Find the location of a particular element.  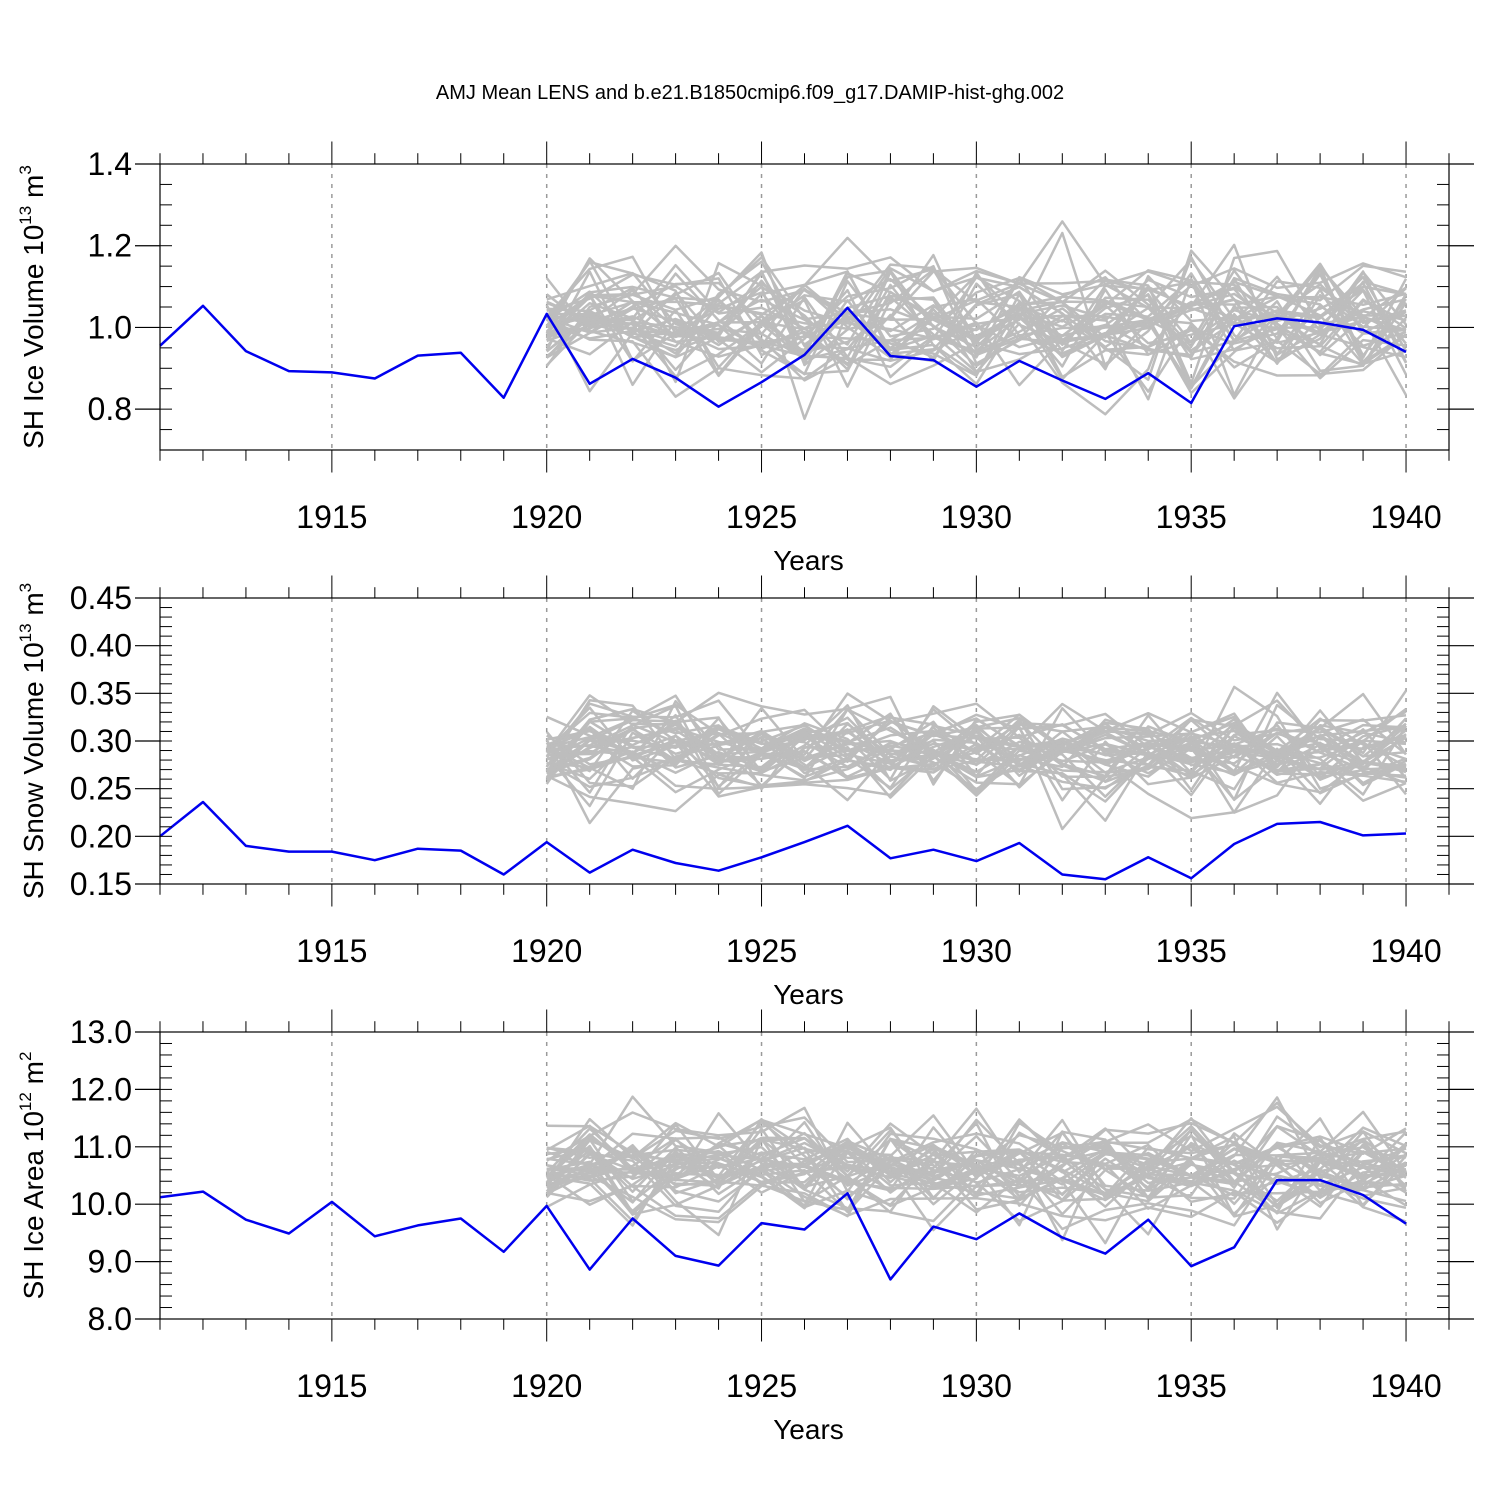

y-tick-label: 0.15 is located at coordinates (101, 884).